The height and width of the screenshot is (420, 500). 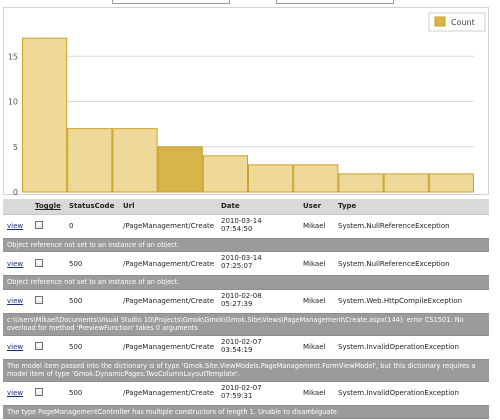 What do you see at coordinates (440, 21) in the screenshot?
I see `legend-swatch` at bounding box center [440, 21].